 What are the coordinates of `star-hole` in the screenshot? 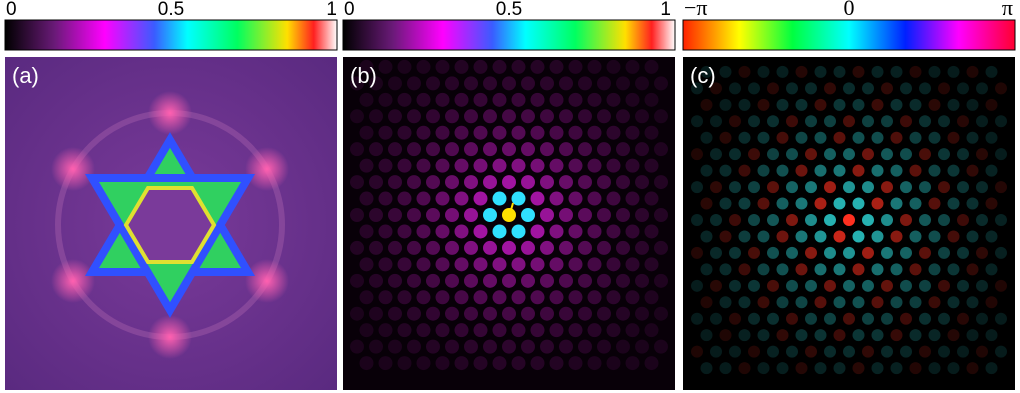 It's located at (170, 225).